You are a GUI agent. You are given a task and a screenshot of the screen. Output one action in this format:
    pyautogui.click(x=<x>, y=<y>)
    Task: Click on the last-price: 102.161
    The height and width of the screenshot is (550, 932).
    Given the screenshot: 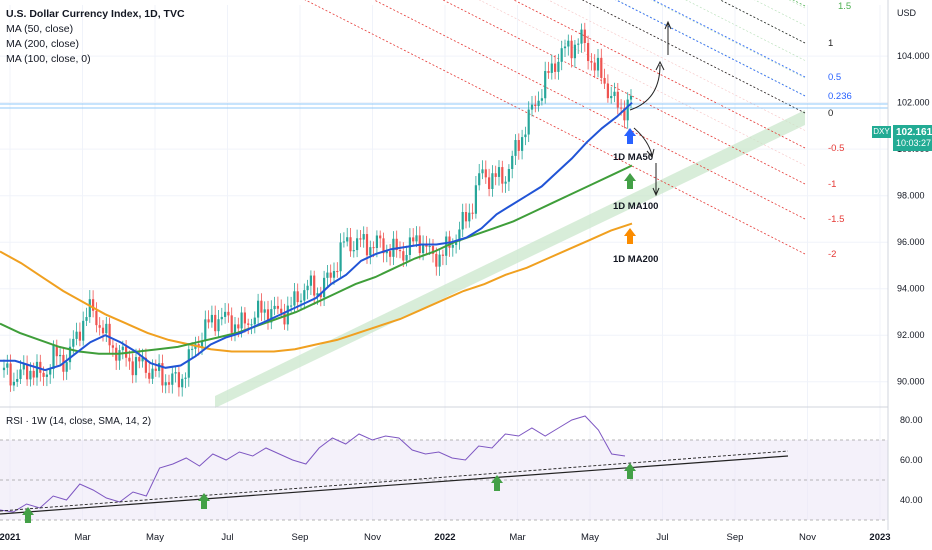 What is the action you would take?
    pyautogui.click(x=914, y=132)
    